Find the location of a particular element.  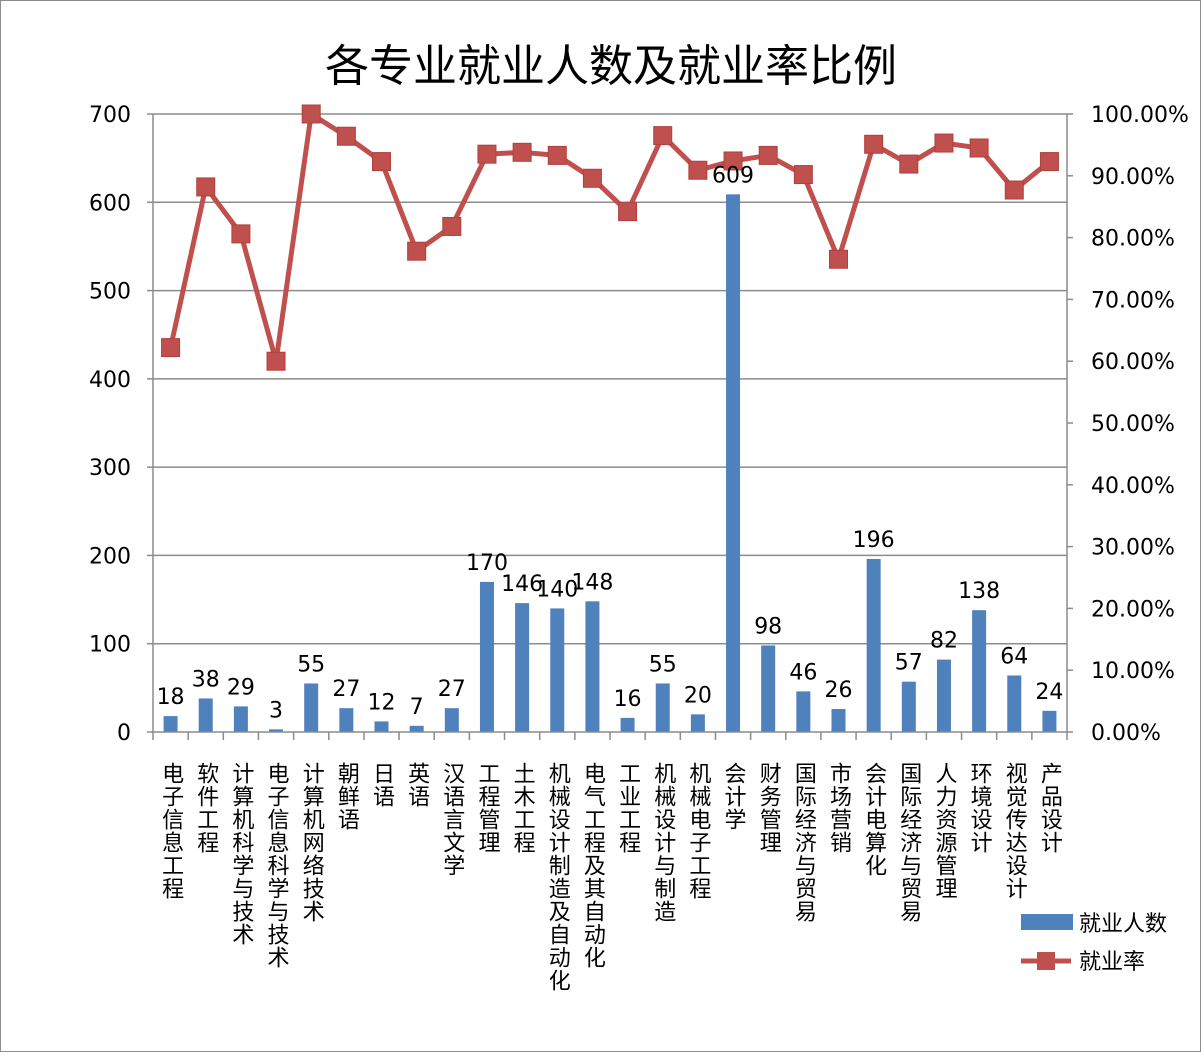

bar-data-label: 170 is located at coordinates (487, 563).